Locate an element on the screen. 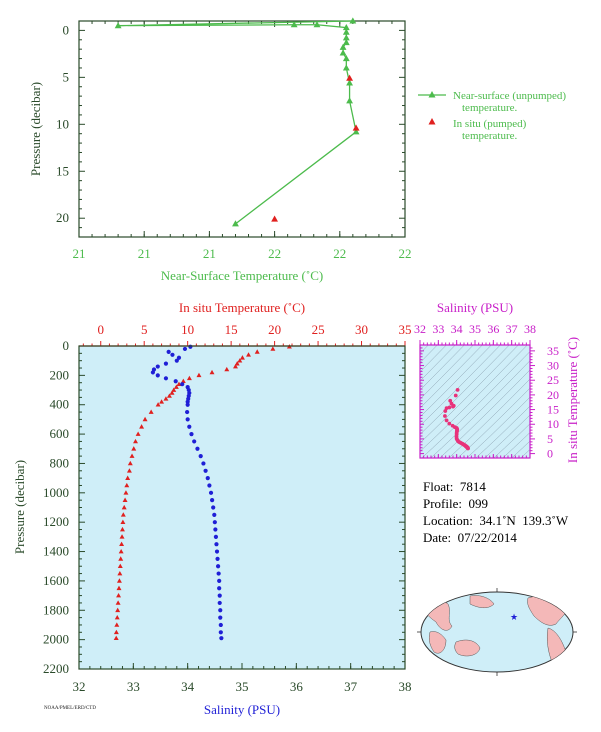 This screenshot has width=601, height=732. main-temp-tick-label: 10 is located at coordinates (187, 329).